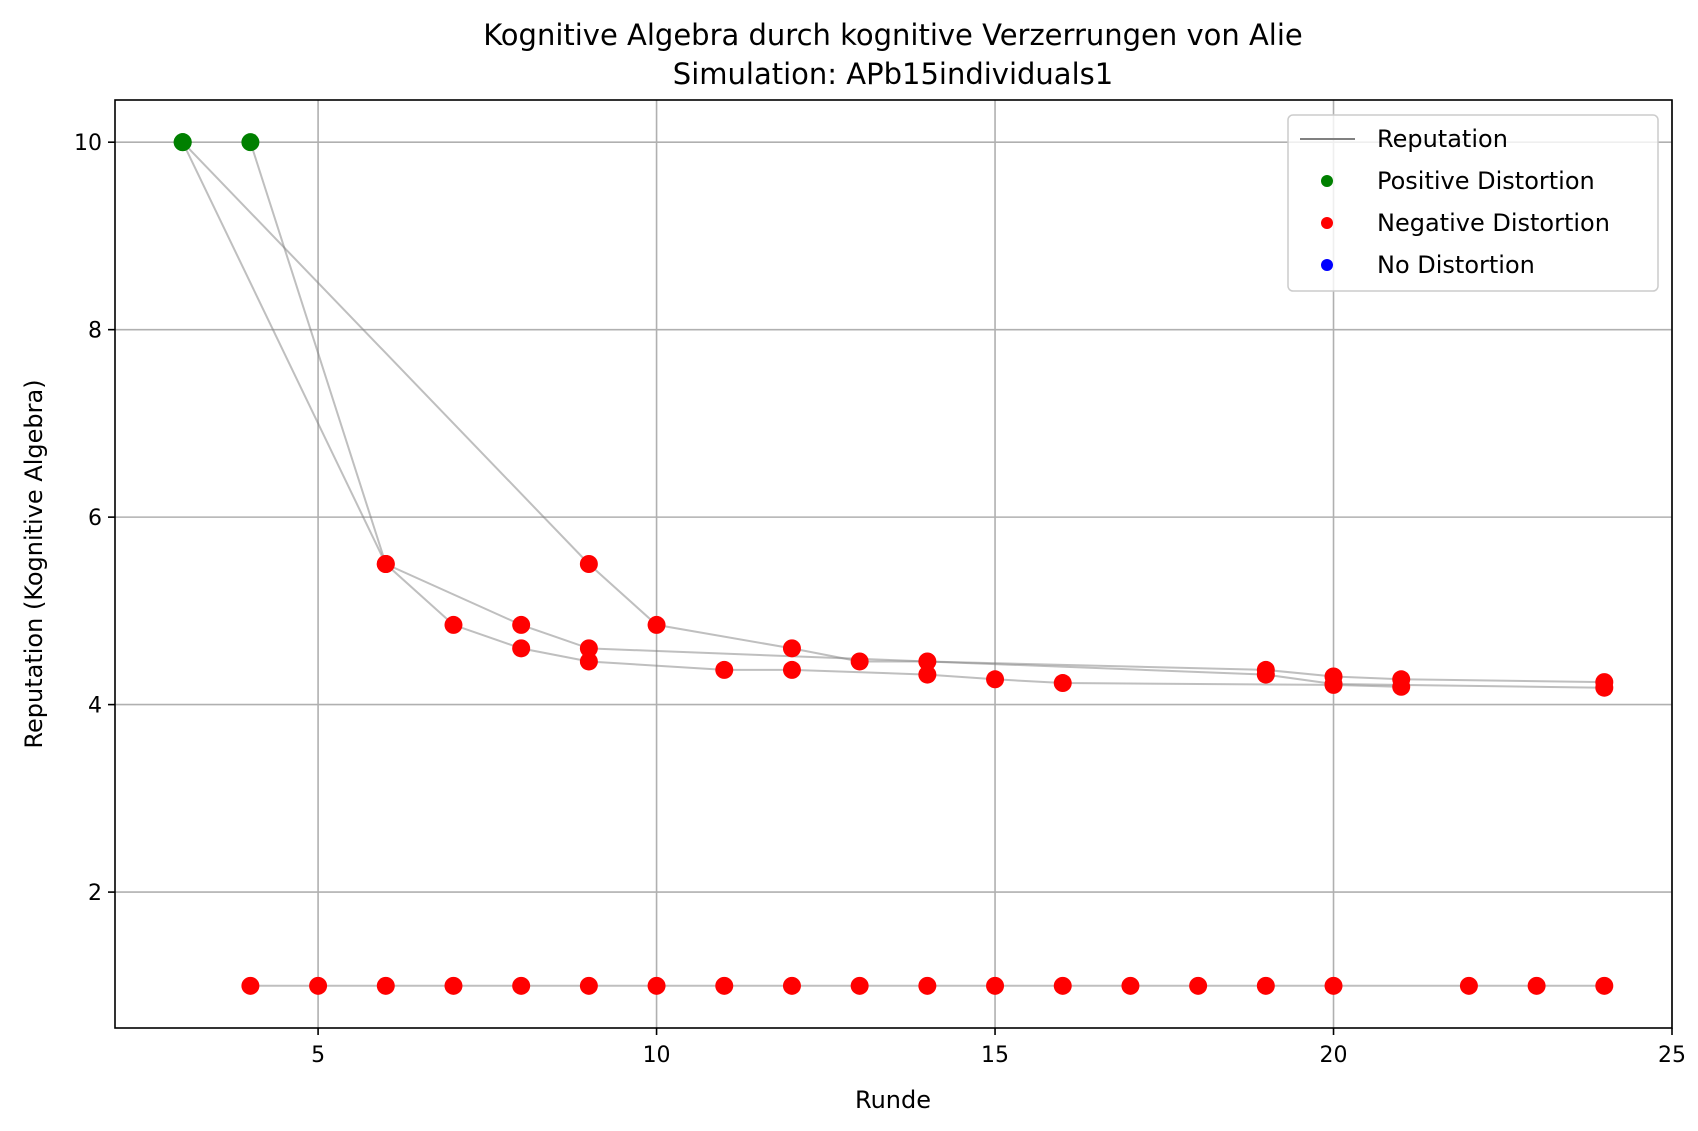 The image size is (1698, 1131). What do you see at coordinates (1327, 181) in the screenshot?
I see `legend-swatch-positive` at bounding box center [1327, 181].